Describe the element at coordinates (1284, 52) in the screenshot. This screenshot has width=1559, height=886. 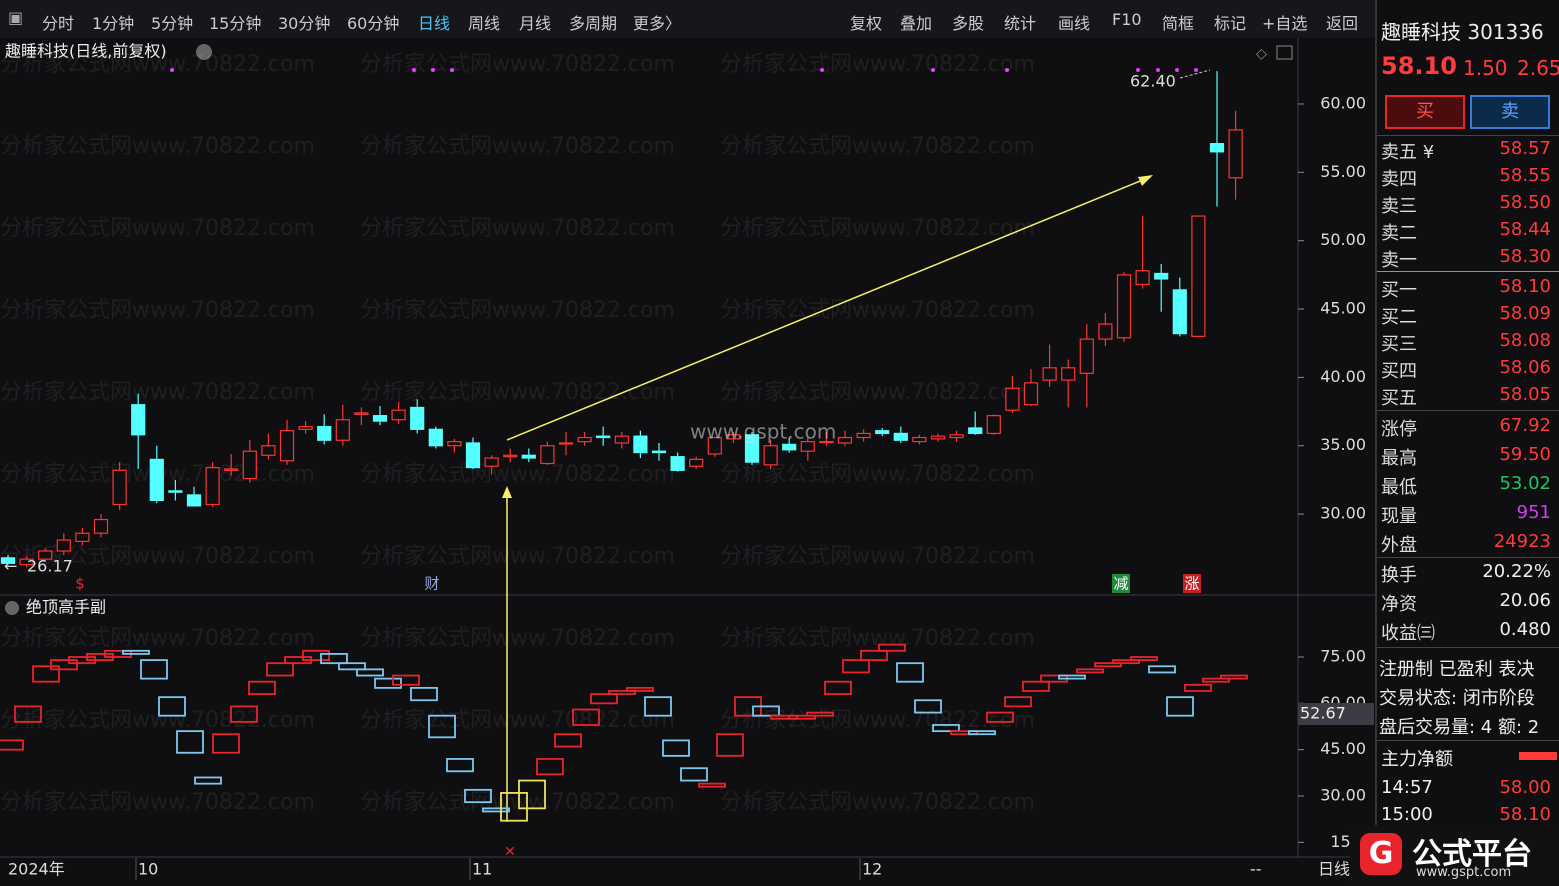
I see `icon` at that location.